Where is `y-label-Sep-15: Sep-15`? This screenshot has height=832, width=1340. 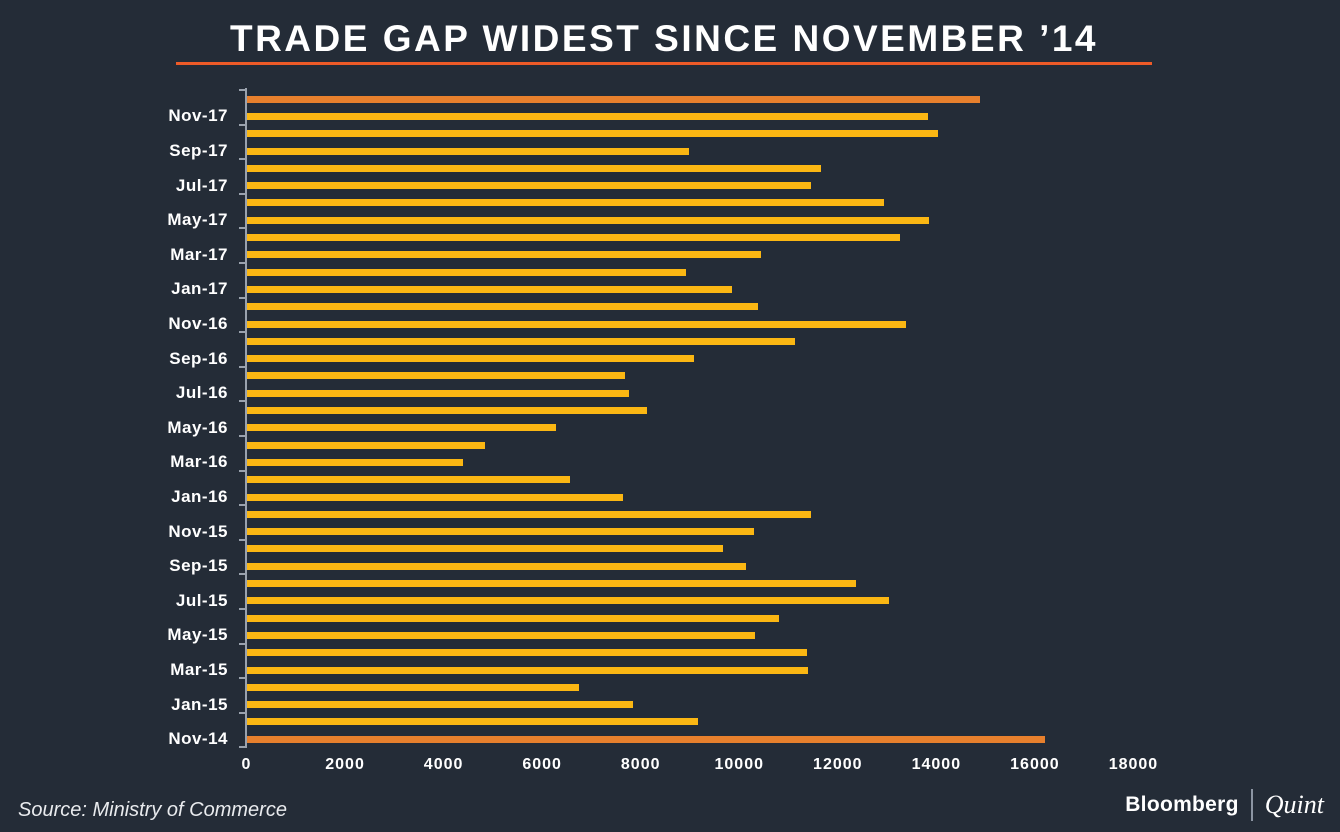
y-label-Sep-15: Sep-15 is located at coordinates (198, 566).